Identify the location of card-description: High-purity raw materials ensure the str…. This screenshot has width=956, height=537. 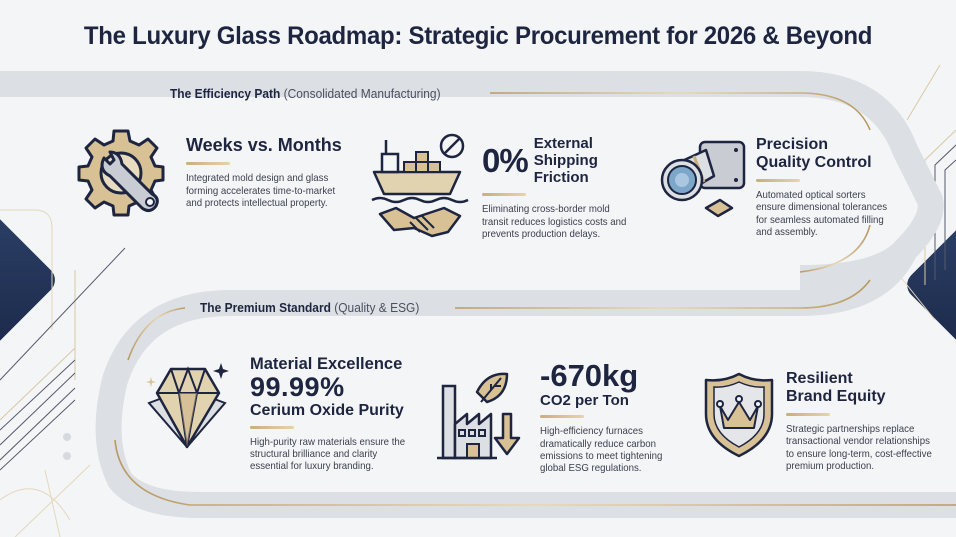
(328, 454).